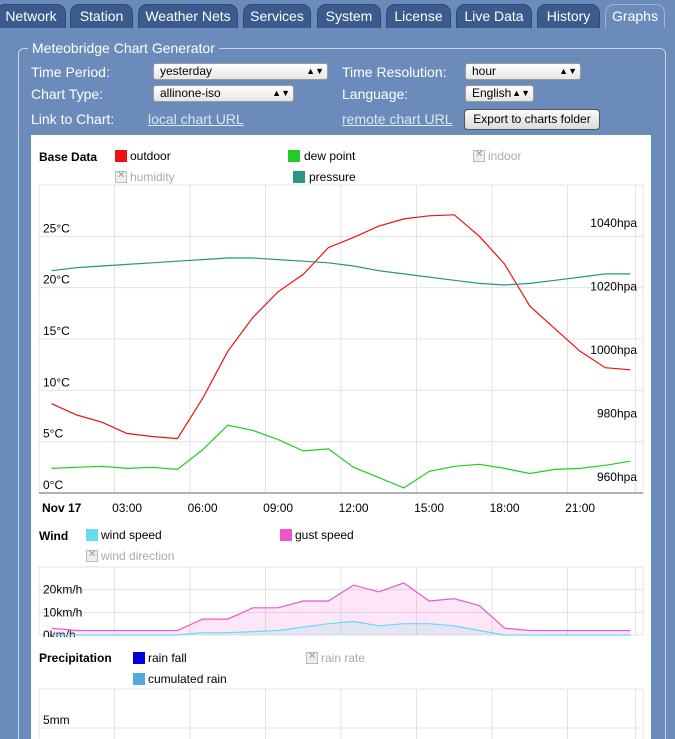 This screenshot has height=739, width=675. I want to click on tab-license: License, so click(418, 16).